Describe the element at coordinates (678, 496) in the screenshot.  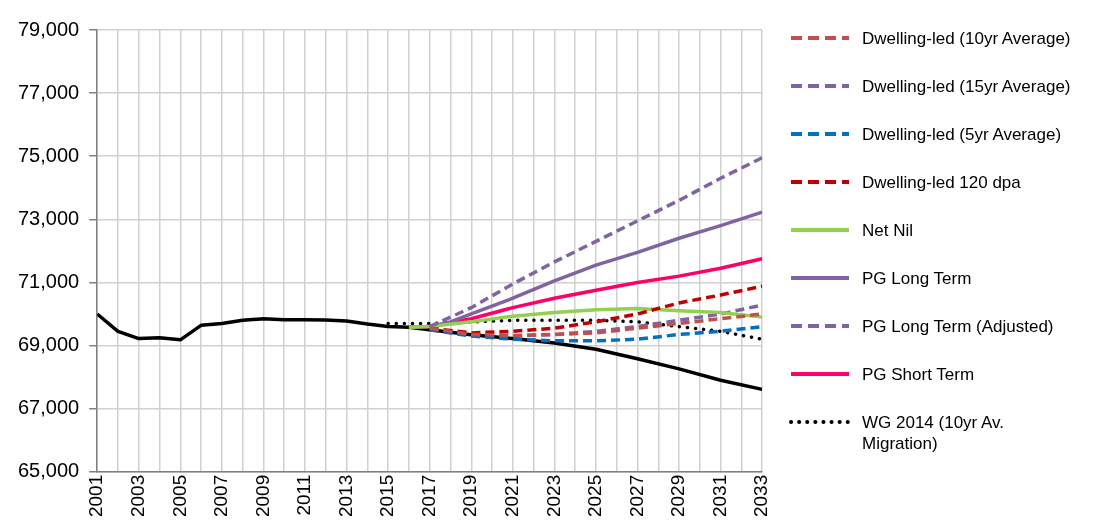
I see `x-tick-label: 2029` at that location.